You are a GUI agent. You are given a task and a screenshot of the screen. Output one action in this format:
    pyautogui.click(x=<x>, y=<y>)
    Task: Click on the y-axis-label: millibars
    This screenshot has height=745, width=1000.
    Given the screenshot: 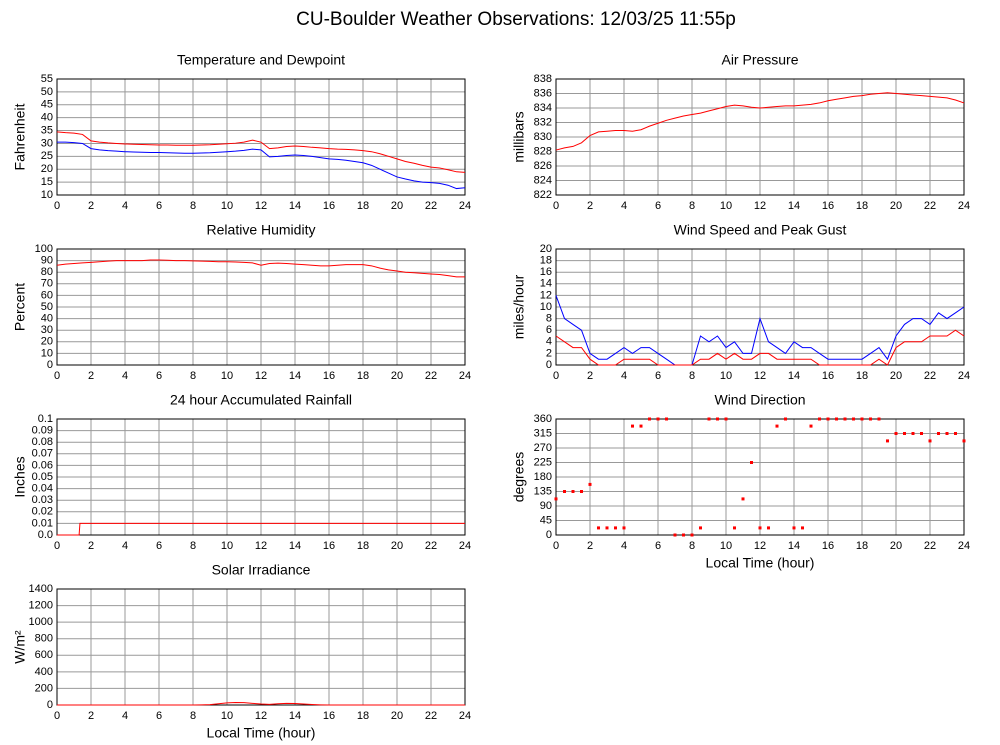 What is the action you would take?
    pyautogui.click(x=519, y=136)
    